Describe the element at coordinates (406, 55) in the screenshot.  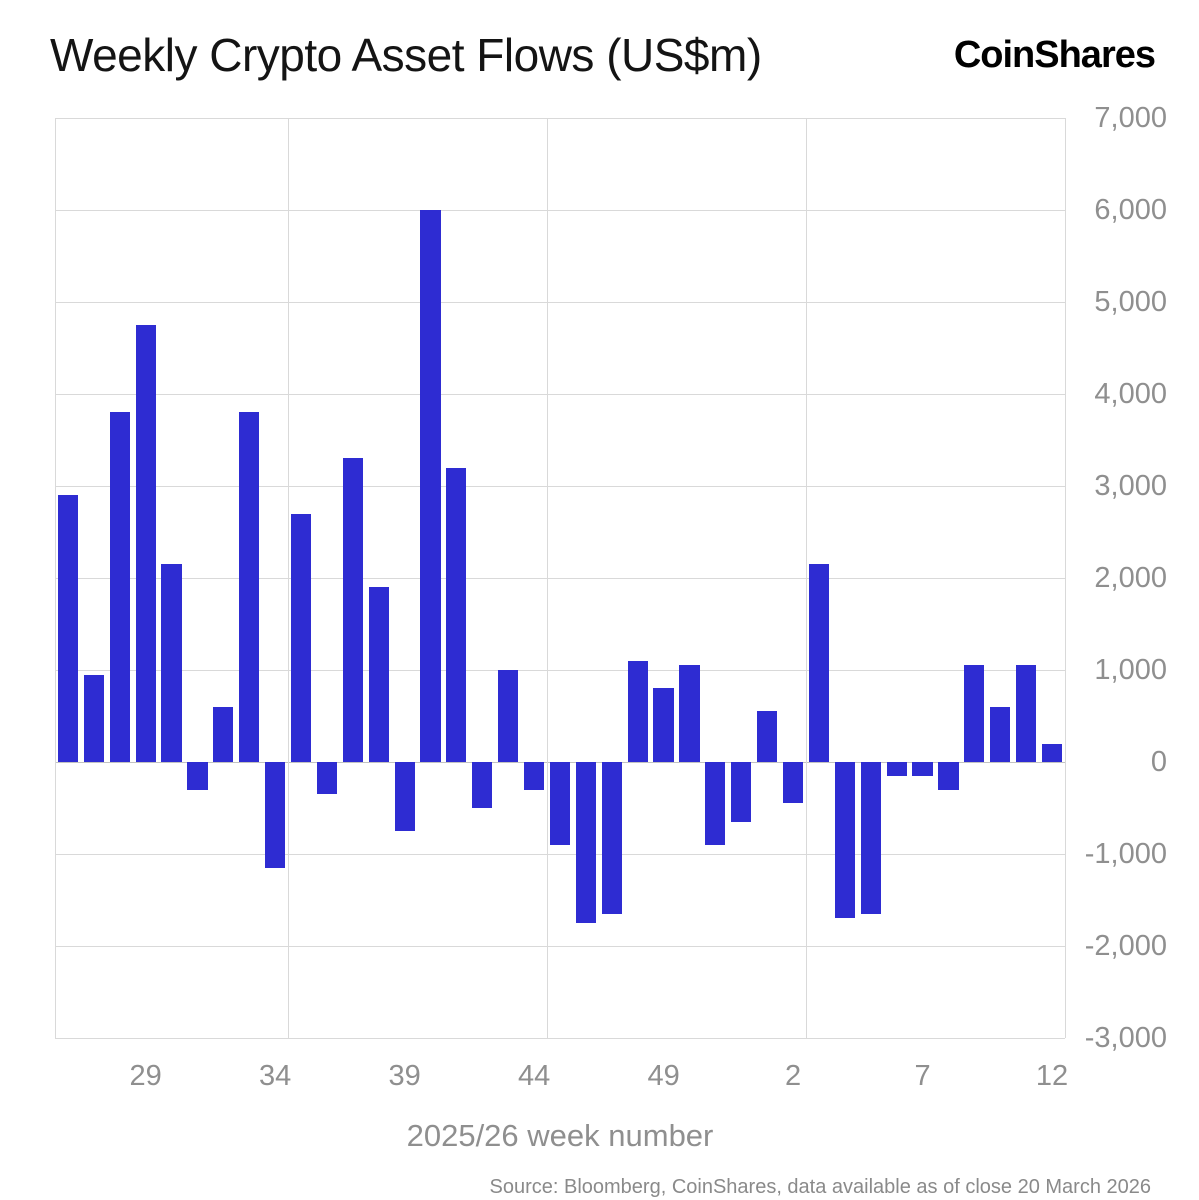
I see `chart-title: Weekly Crypto Asset Flows (US$m)` at that location.